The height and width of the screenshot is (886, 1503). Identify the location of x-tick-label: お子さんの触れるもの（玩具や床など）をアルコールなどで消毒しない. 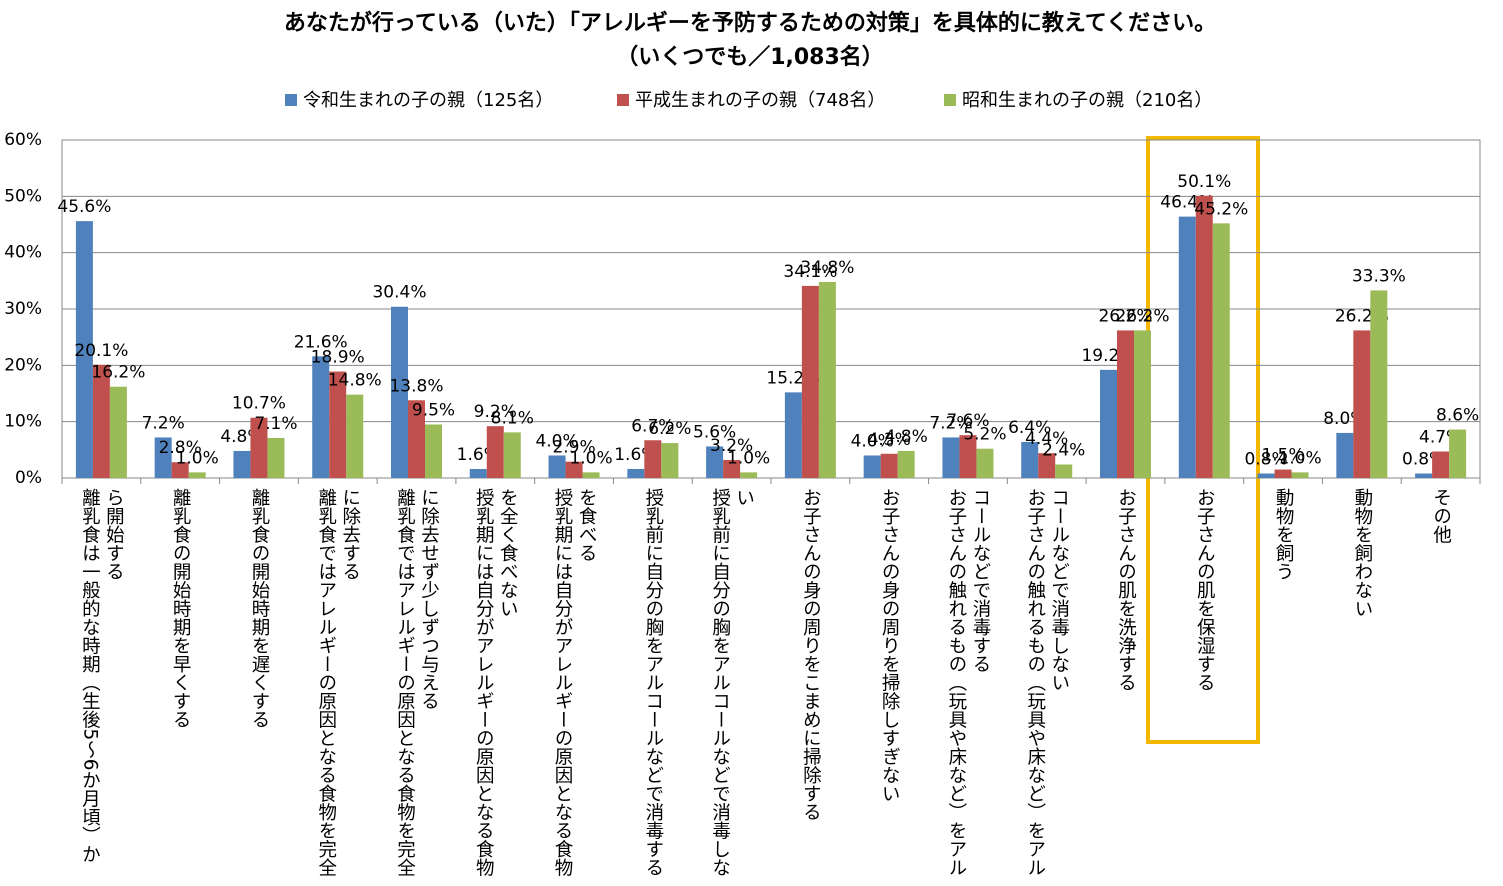
(1047, 682).